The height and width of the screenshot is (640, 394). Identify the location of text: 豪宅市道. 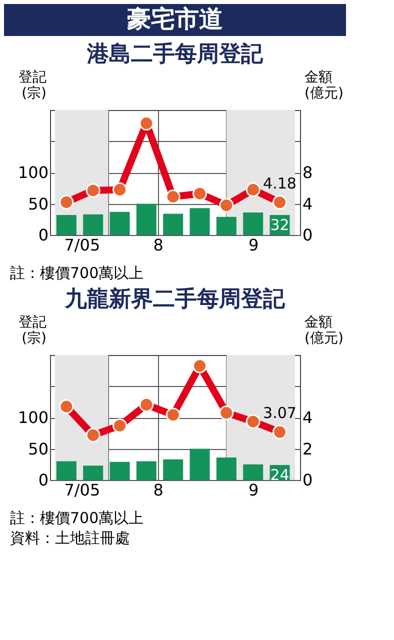
(175, 19).